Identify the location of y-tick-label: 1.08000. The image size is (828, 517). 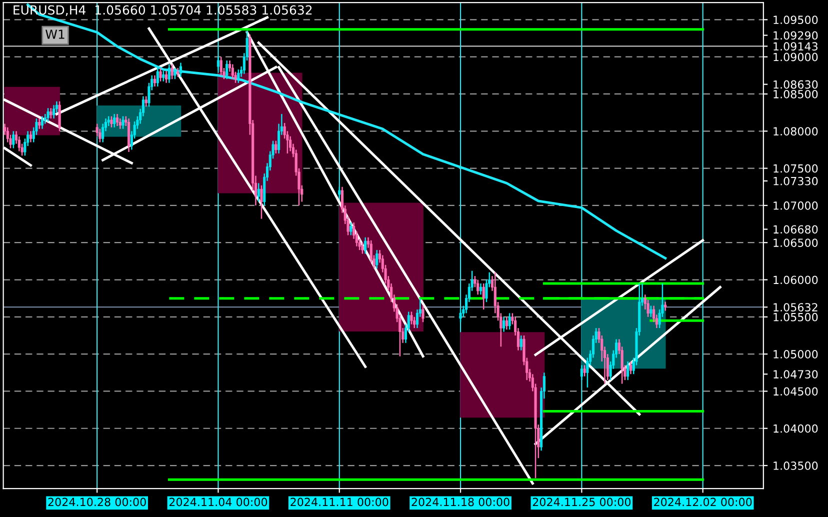
(796, 131).